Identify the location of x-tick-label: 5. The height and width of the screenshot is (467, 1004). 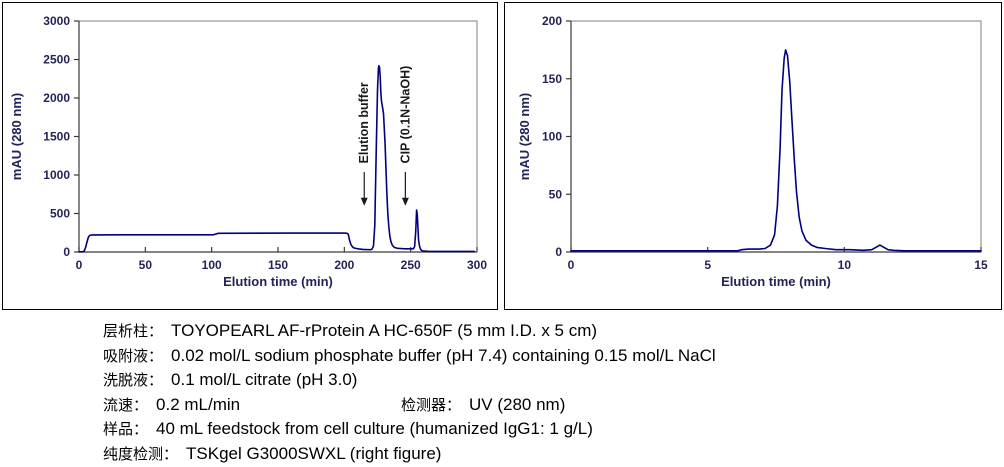
(707, 265).